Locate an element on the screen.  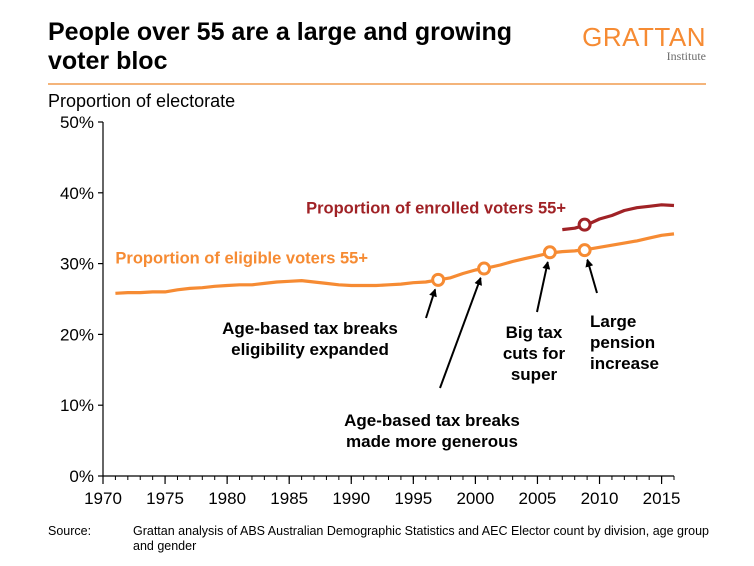
annotation-text: Age-based tax breaks eligibility expanded is located at coordinates (310, 339).